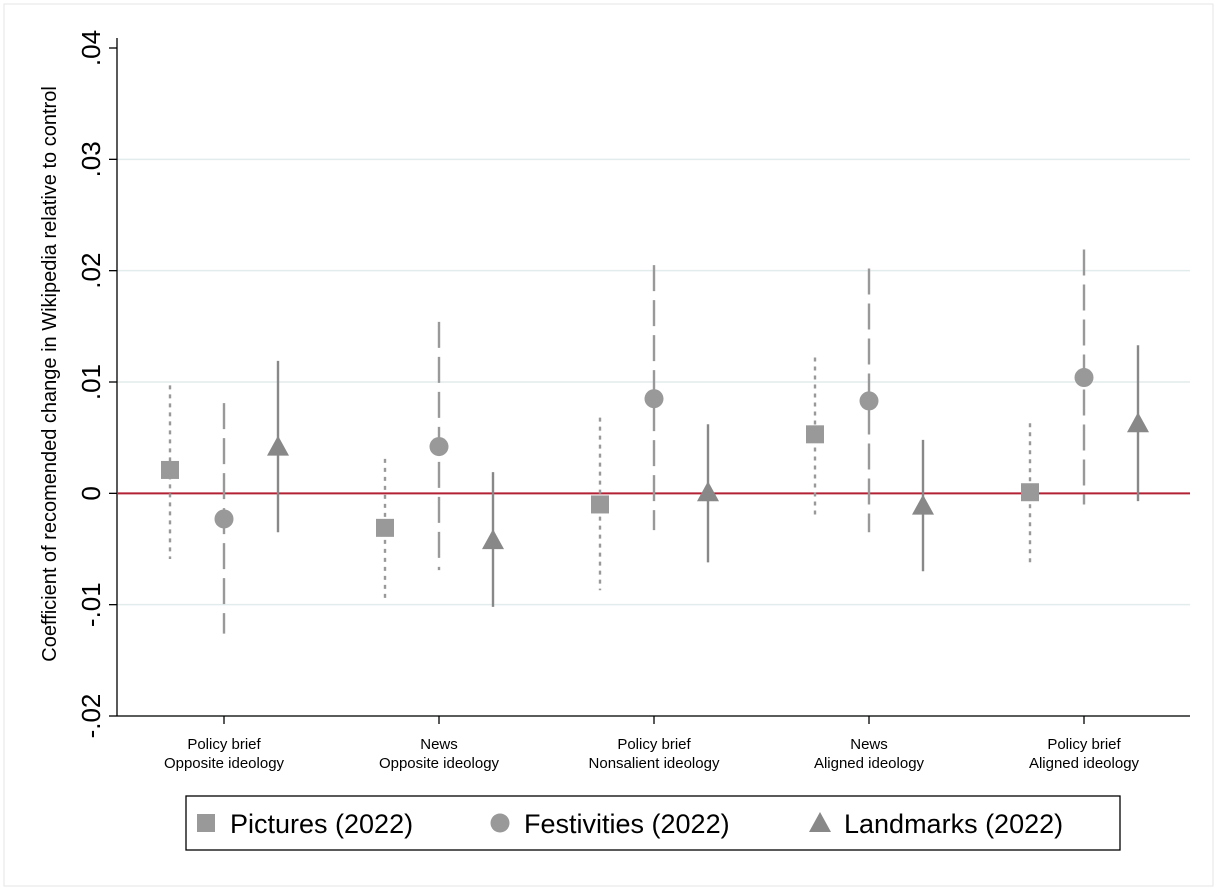 Image resolution: width=1217 pixels, height=891 pixels. Describe the element at coordinates (91, 159) in the screenshot. I see `y-tick-label: .03` at that location.